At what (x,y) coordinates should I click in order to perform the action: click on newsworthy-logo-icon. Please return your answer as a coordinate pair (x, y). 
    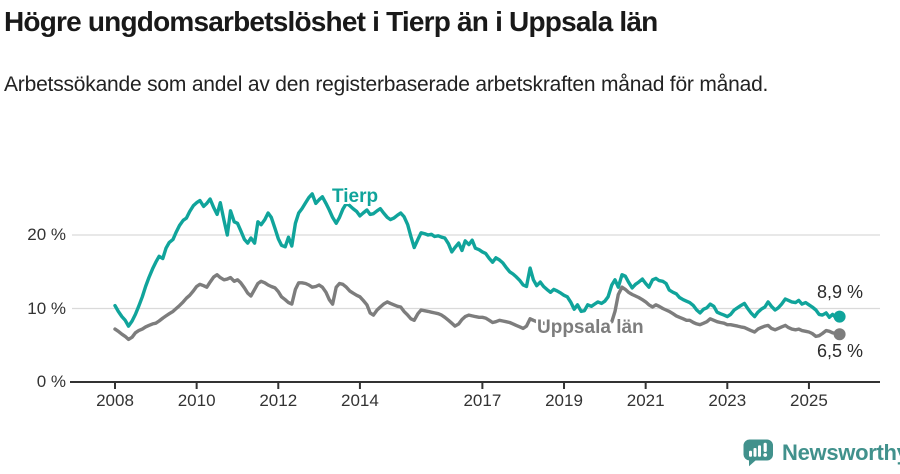
    Looking at the image, I should click on (758, 453).